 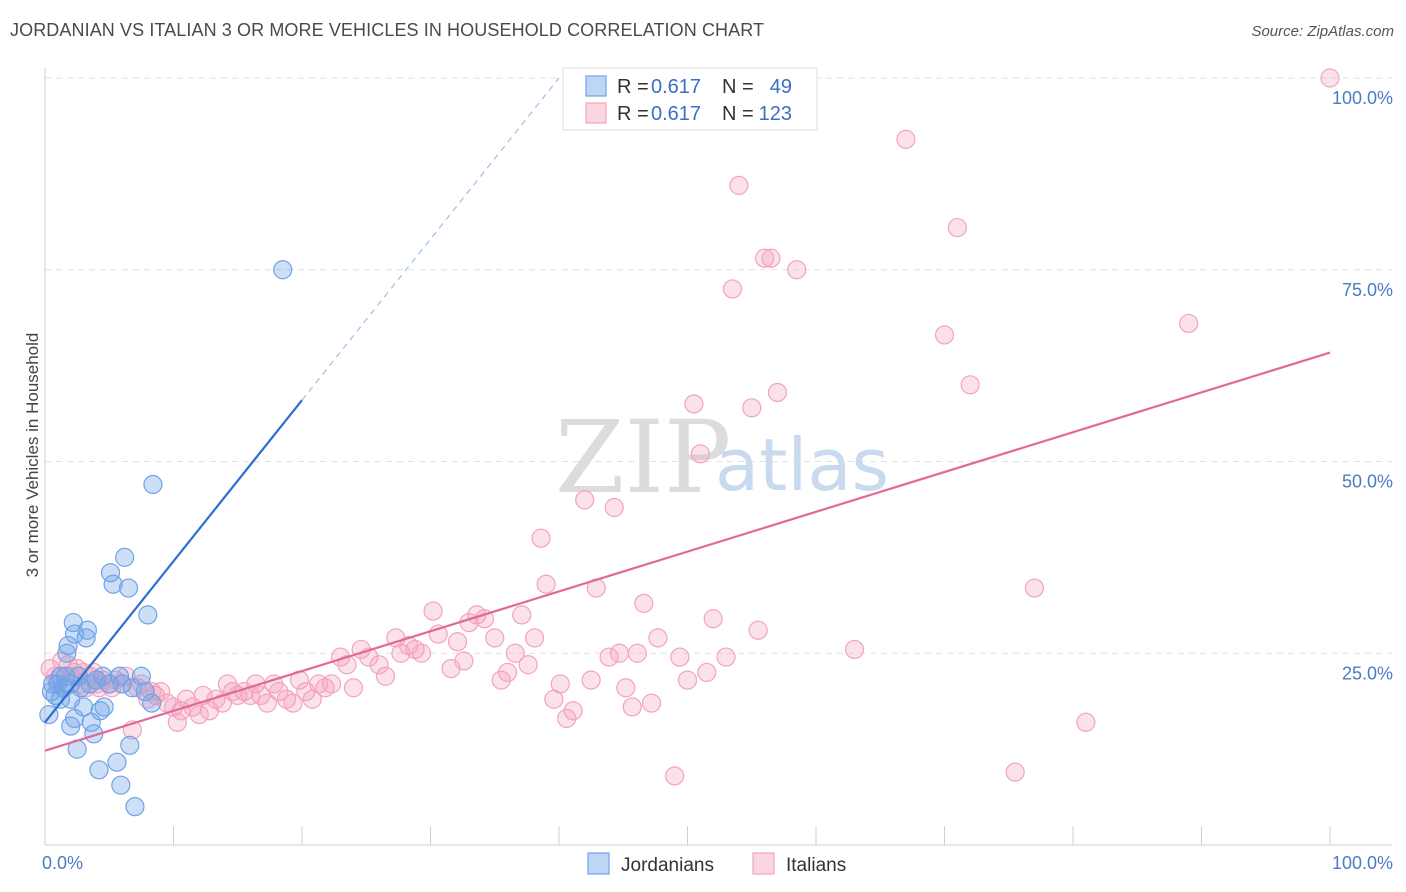 What do you see at coordinates (690, 99) in the screenshot?
I see `top-legend: R = 0.617 N = 49 R = 0.617 N = 123` at bounding box center [690, 99].